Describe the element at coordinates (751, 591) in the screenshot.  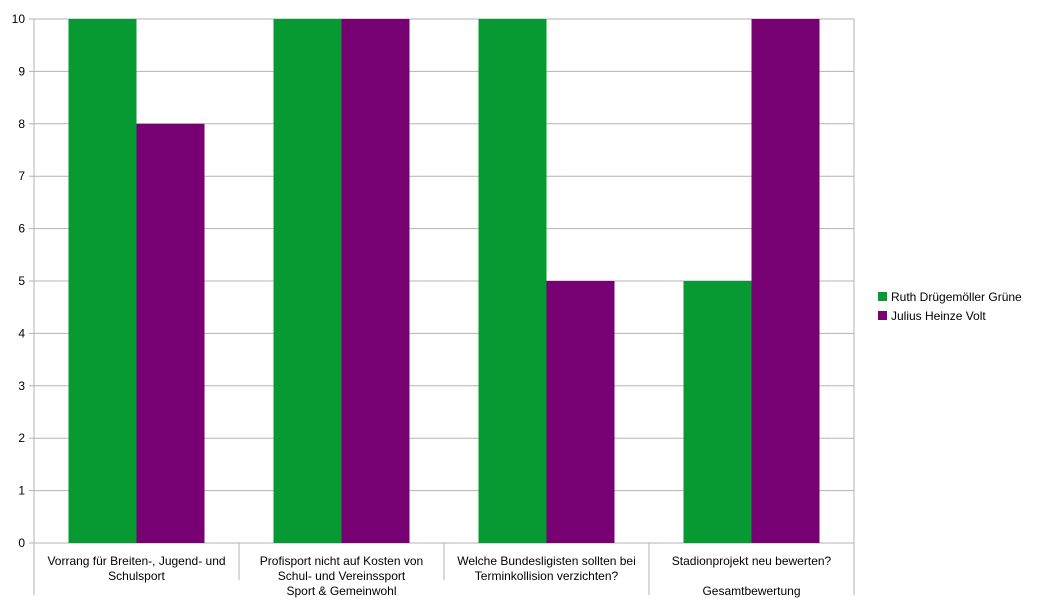
I see `x-group-label: Gesamtbewertung` at that location.